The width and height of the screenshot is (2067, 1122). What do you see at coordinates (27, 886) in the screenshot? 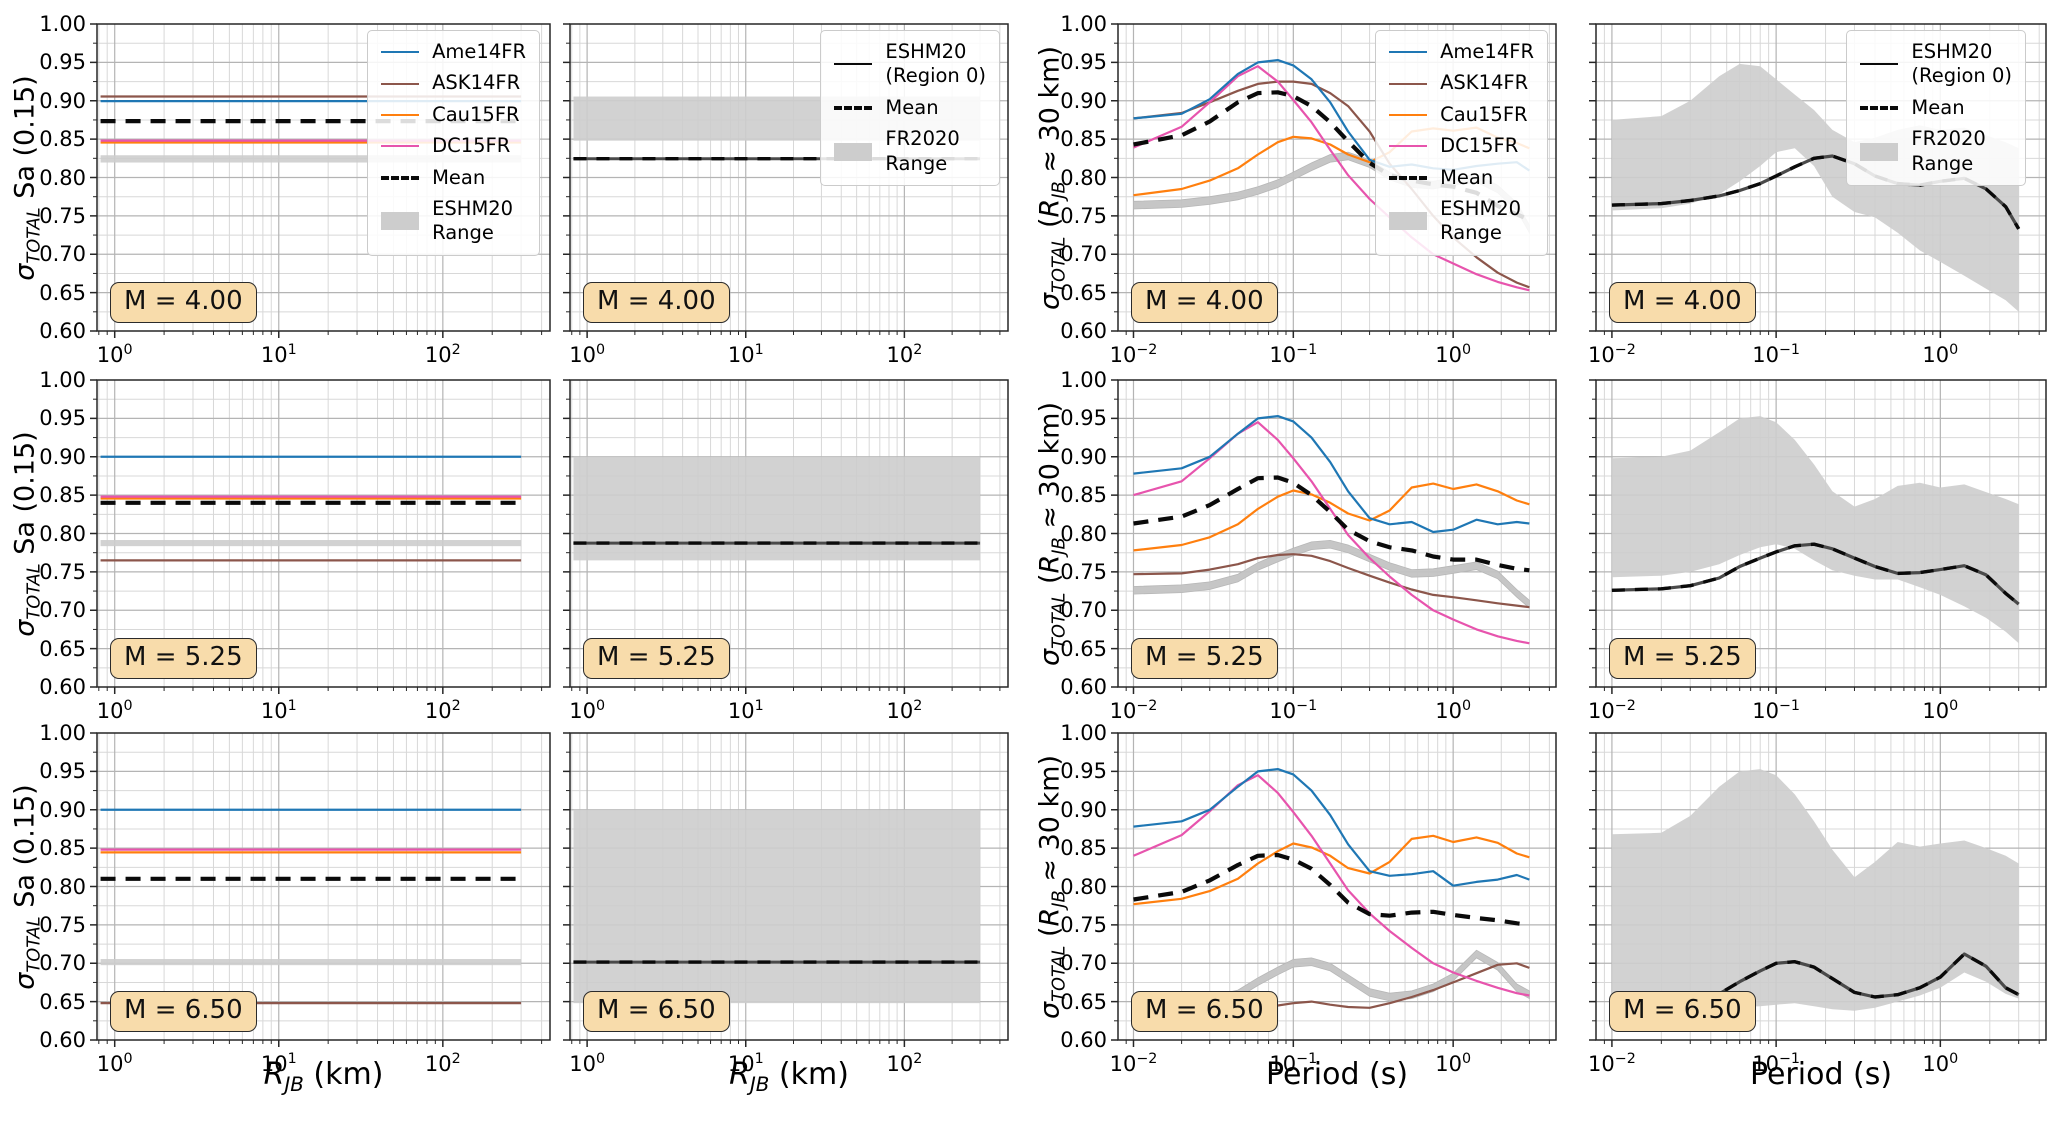
I see `y-axis-label-left-row3: σTOTAL Sa (0.15)` at bounding box center [27, 886].